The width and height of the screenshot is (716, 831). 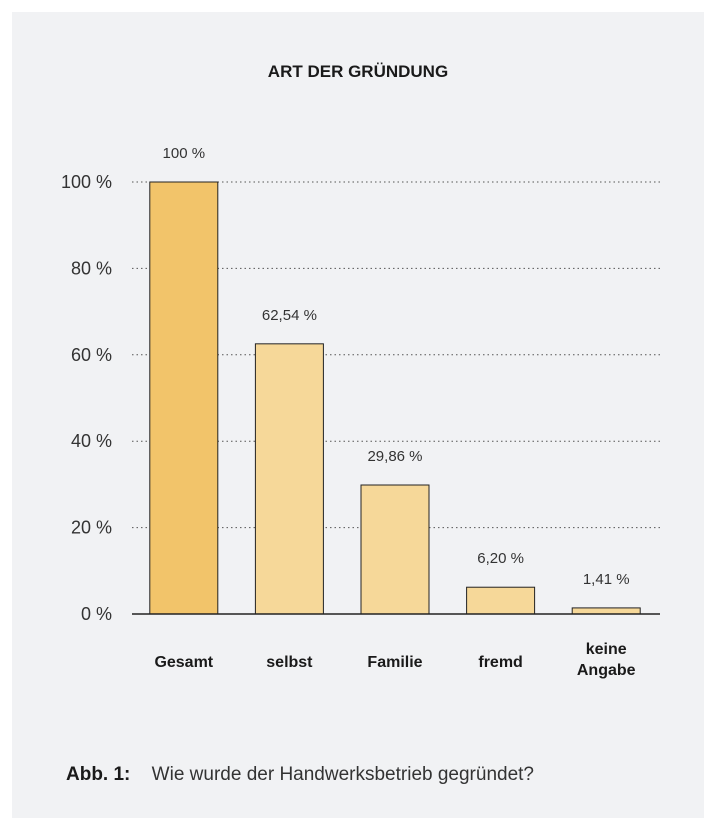 What do you see at coordinates (289, 662) in the screenshot?
I see `x-tick-label: selbst` at bounding box center [289, 662].